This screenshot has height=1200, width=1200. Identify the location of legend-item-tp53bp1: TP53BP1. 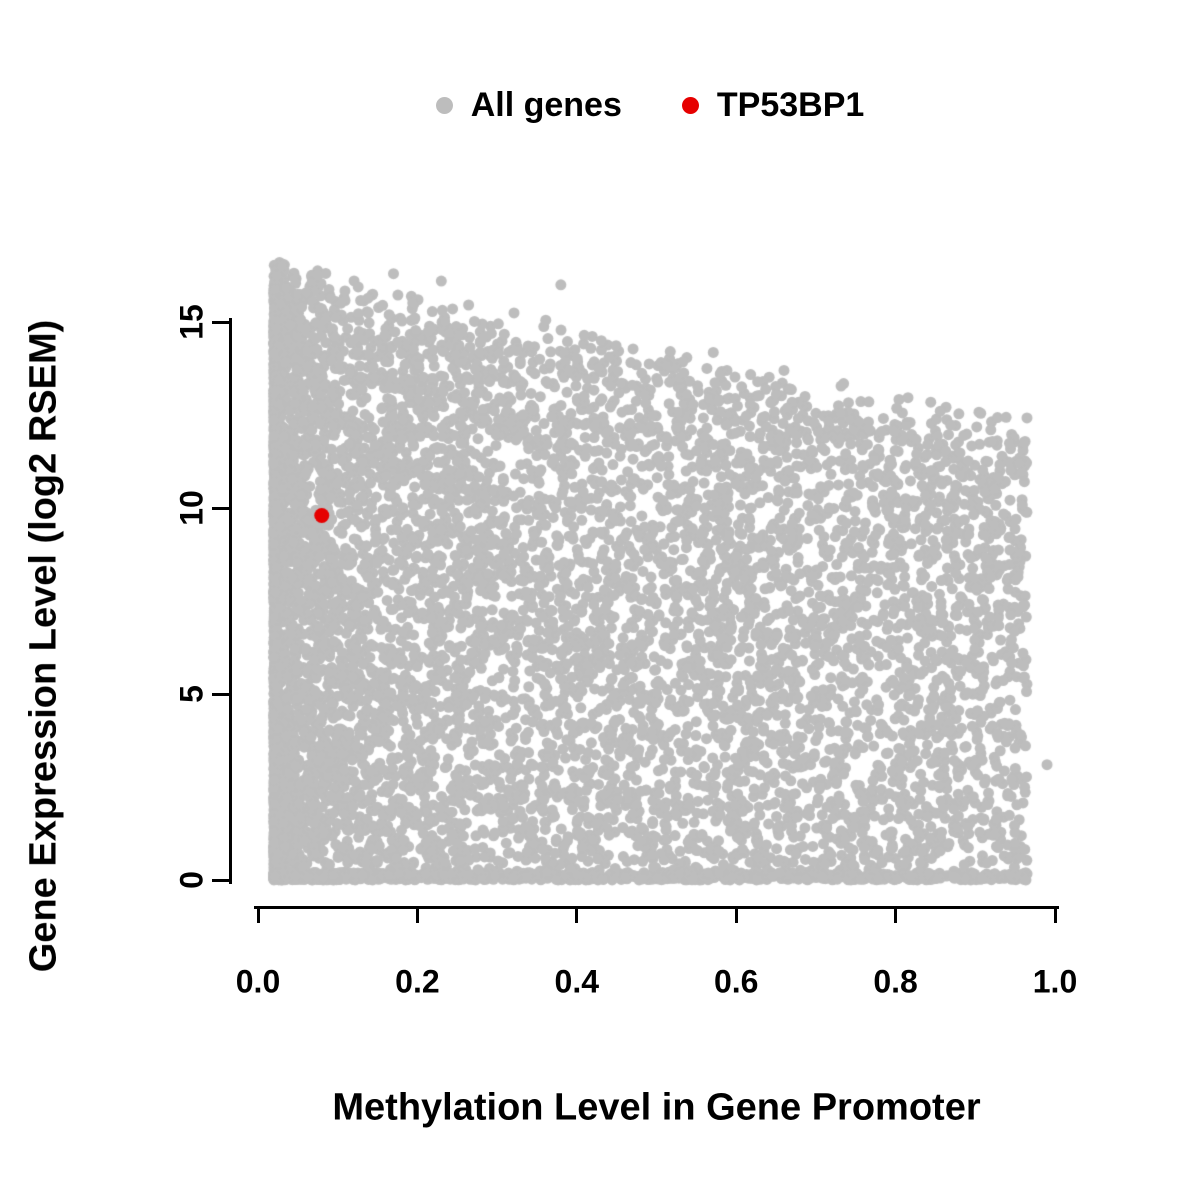
(773, 105).